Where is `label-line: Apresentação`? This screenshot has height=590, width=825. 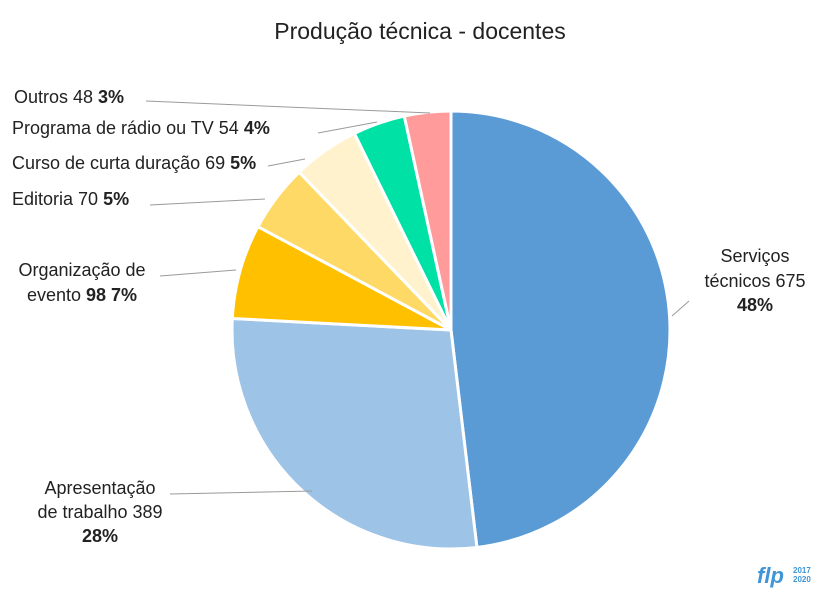
label-line: Apresentação is located at coordinates (99, 488).